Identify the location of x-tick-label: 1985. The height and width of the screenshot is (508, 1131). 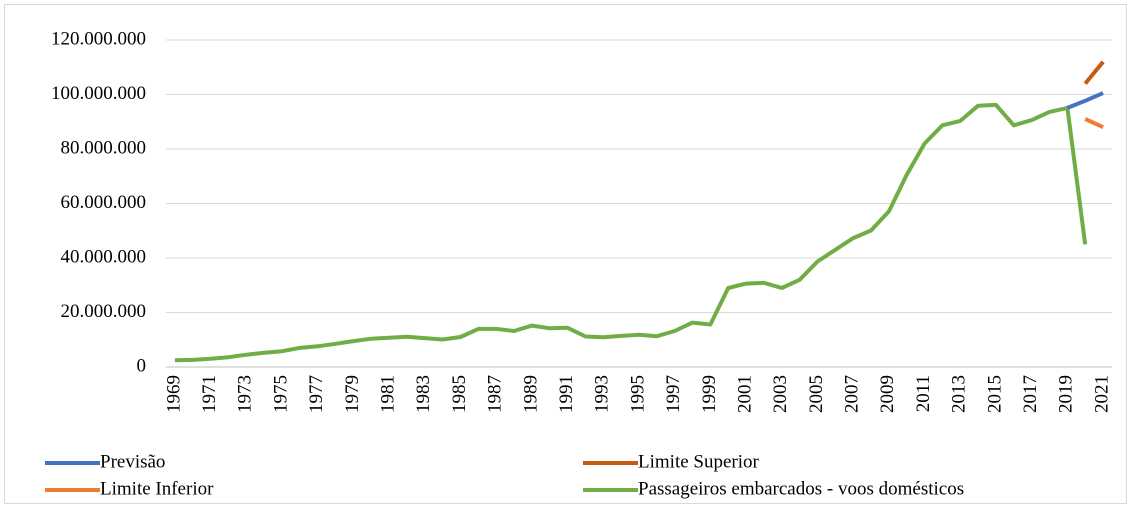
(459, 394).